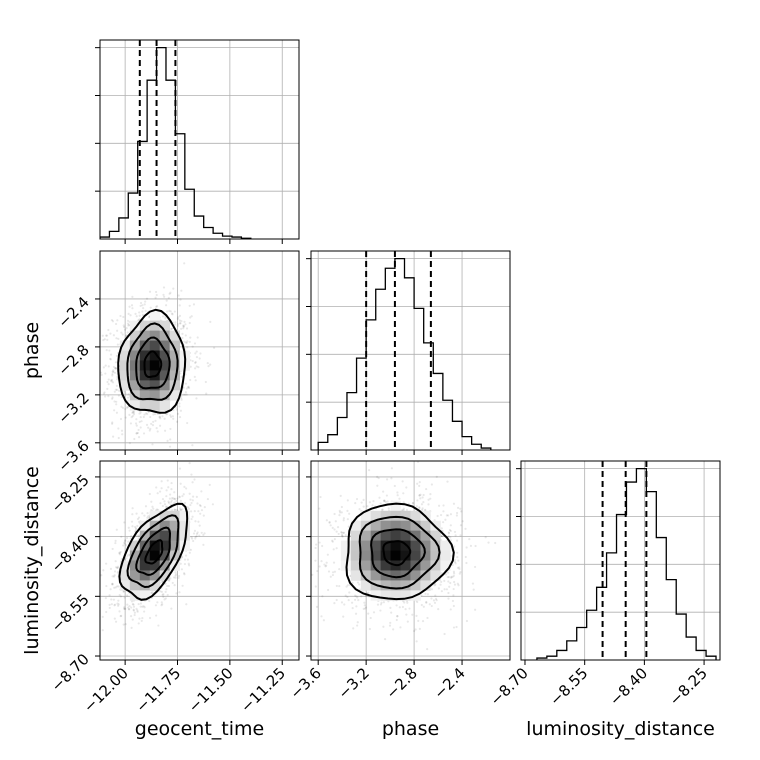  What do you see at coordinates (70, 553) in the screenshot?
I see `y-tick-label: −8.40` at bounding box center [70, 553].